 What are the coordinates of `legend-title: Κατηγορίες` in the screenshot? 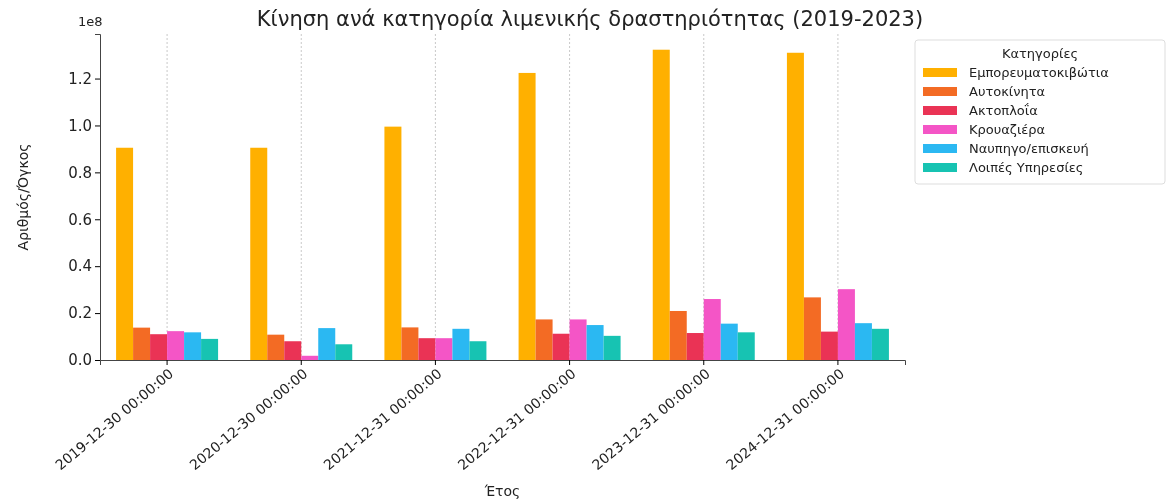 It's located at (1040, 53).